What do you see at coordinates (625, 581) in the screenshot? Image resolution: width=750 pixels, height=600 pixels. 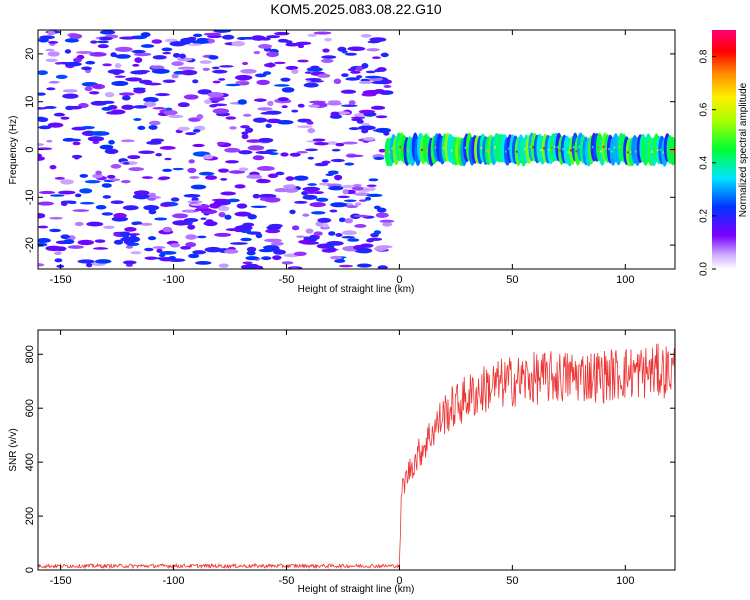 I see `snr-x-tick-label: 100` at bounding box center [625, 581].